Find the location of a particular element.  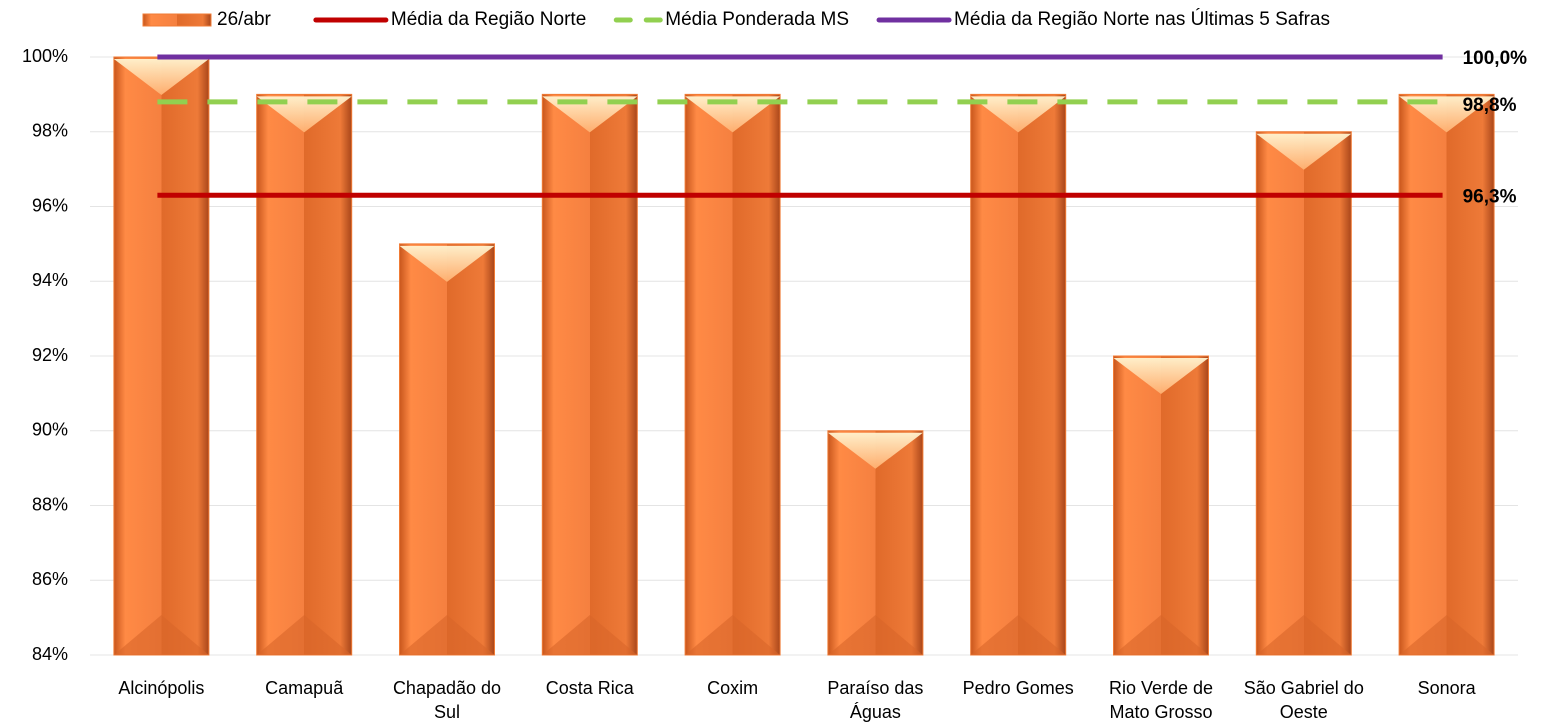

x-tick-label: Paraíso das Águas is located at coordinates (875, 700).